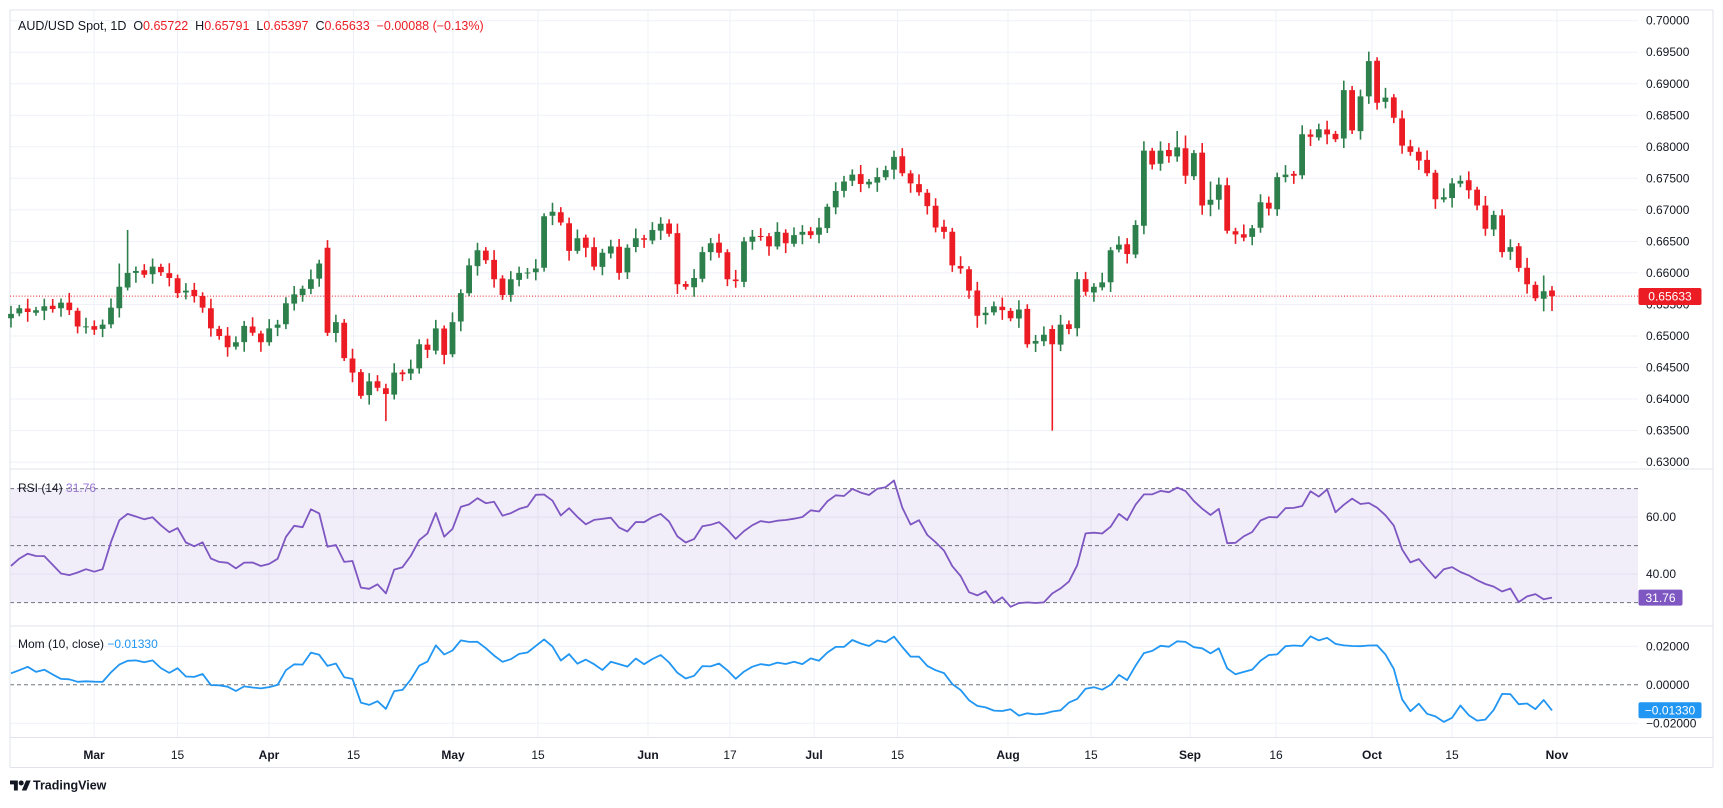 The height and width of the screenshot is (808, 1723). I want to click on svg-text: Jun, so click(647, 755).